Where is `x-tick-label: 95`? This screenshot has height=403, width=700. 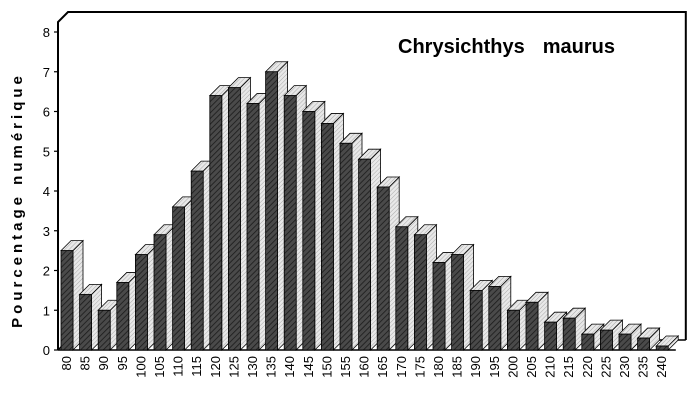 x-tick-label: 95 is located at coordinates (122, 363).